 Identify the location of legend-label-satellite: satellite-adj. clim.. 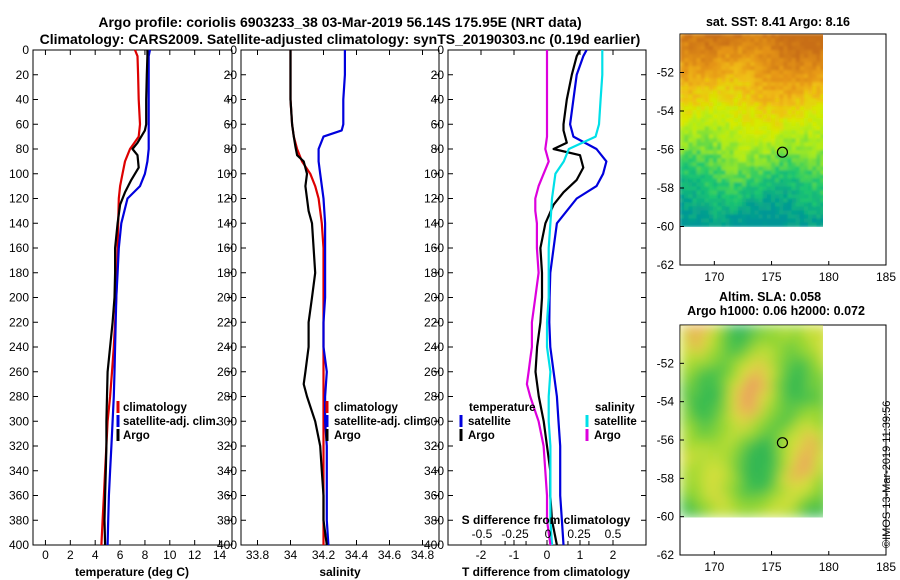
(171, 422).